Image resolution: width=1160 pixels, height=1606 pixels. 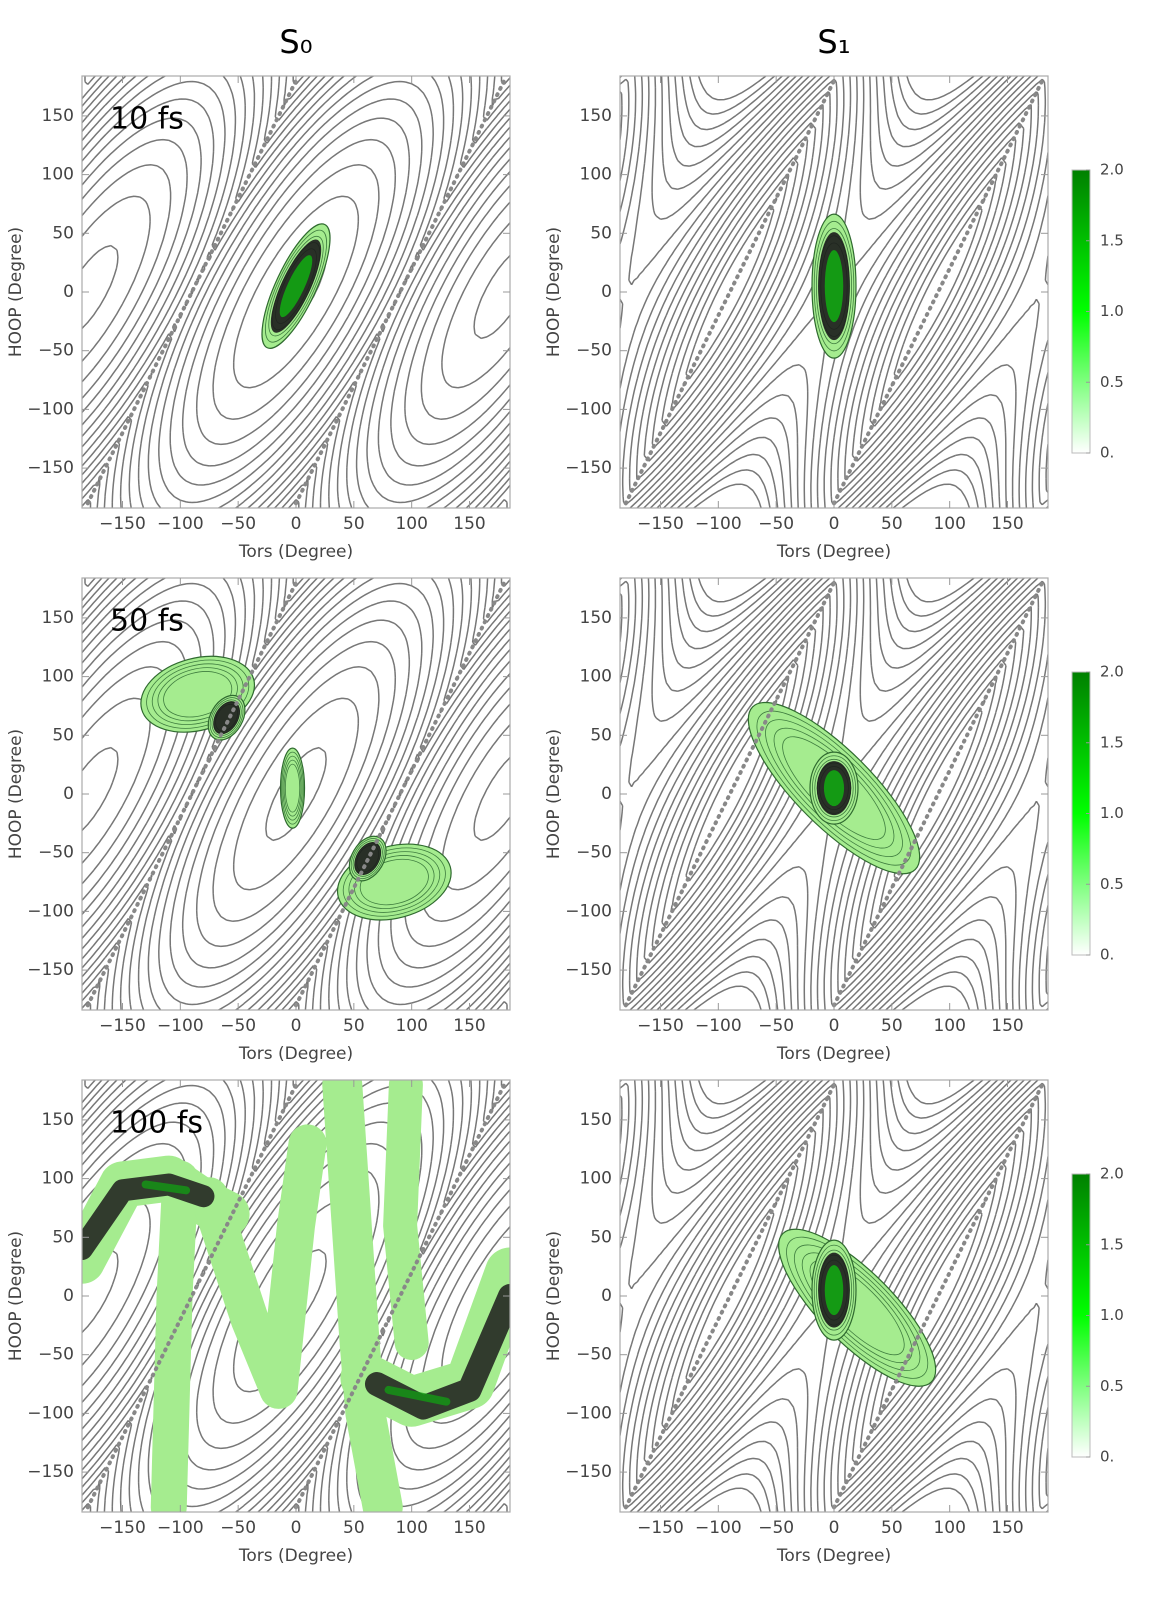 What do you see at coordinates (1107, 1457) in the screenshot?
I see `colorbar-tick-label: 0.` at bounding box center [1107, 1457].